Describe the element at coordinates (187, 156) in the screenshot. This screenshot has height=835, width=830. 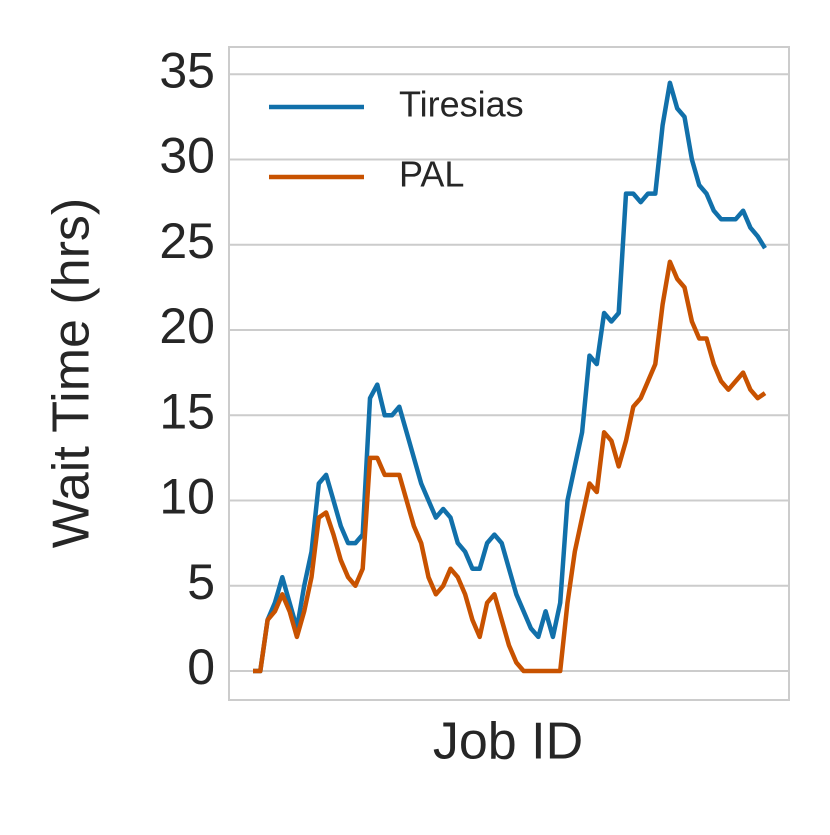
I see `y-tick-label: 30` at that location.